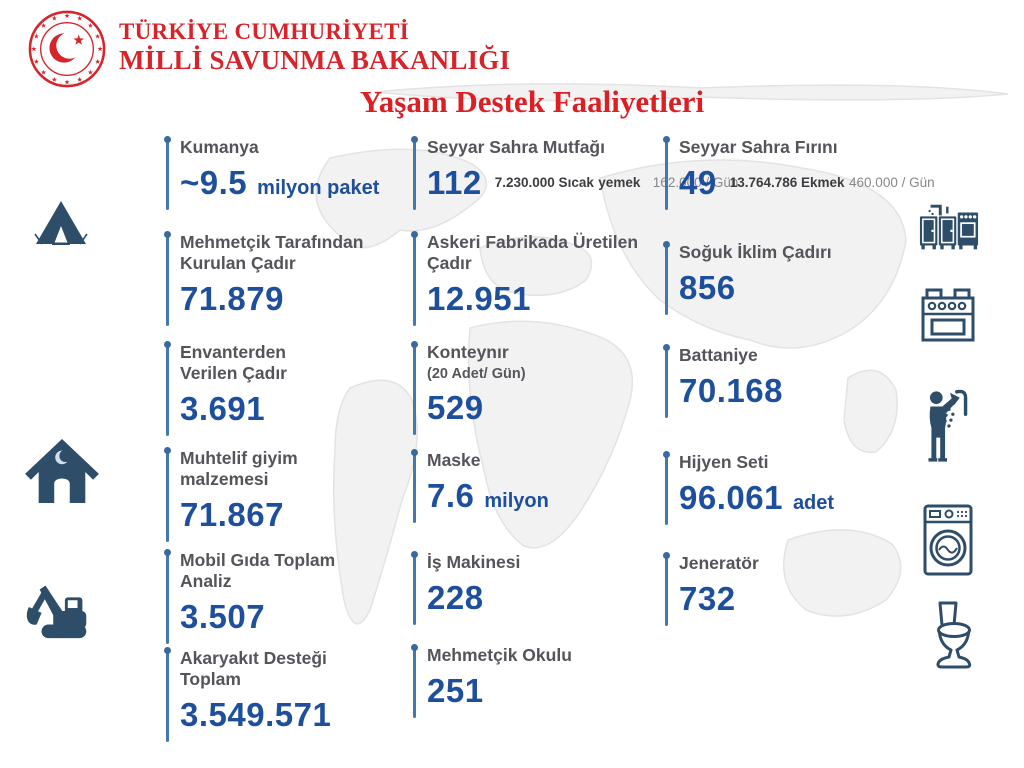 The image size is (1024, 768). I want to click on stat-label: Seyyar Sahra Mutfağı, so click(516, 147).